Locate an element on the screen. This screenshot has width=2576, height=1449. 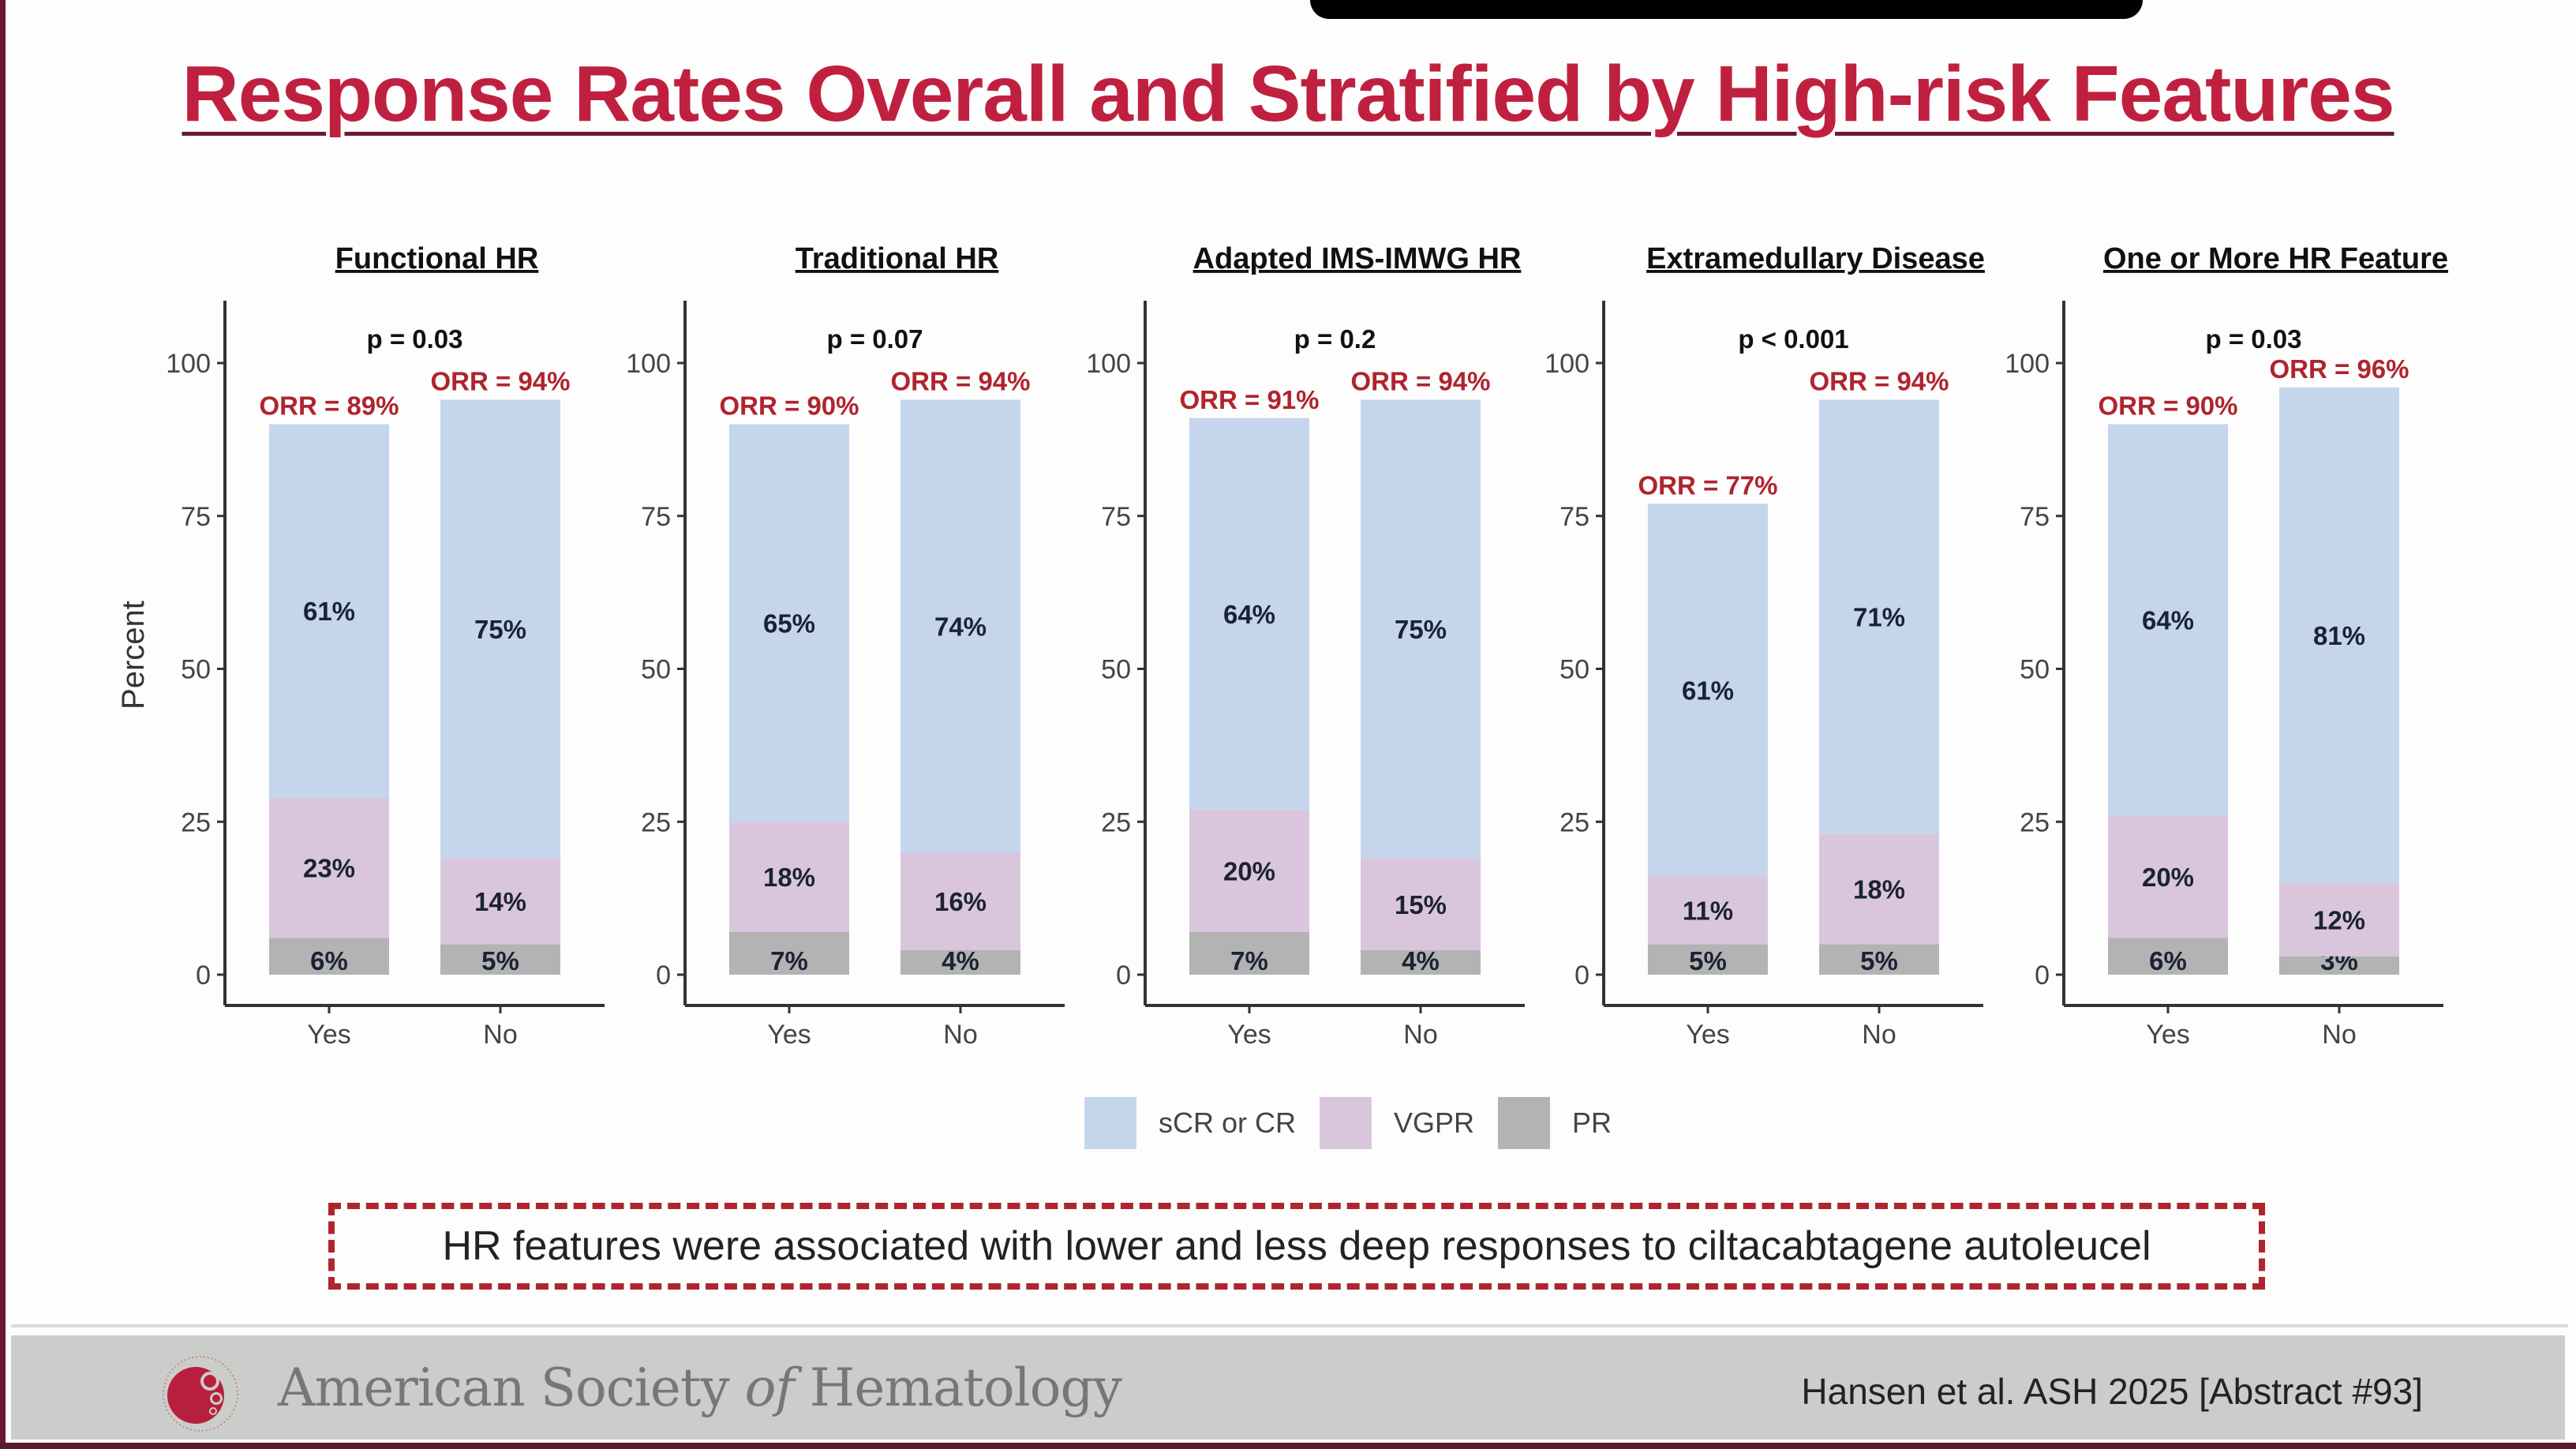
orr-label: ORR = 96% is located at coordinates (2339, 369).